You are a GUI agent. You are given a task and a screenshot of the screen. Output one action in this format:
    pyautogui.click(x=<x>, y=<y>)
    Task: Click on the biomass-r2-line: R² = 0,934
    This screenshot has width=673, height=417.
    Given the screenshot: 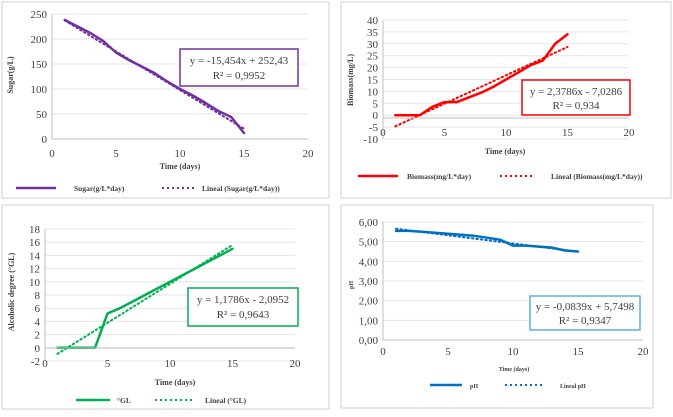 What is the action you would take?
    pyautogui.click(x=576, y=106)
    